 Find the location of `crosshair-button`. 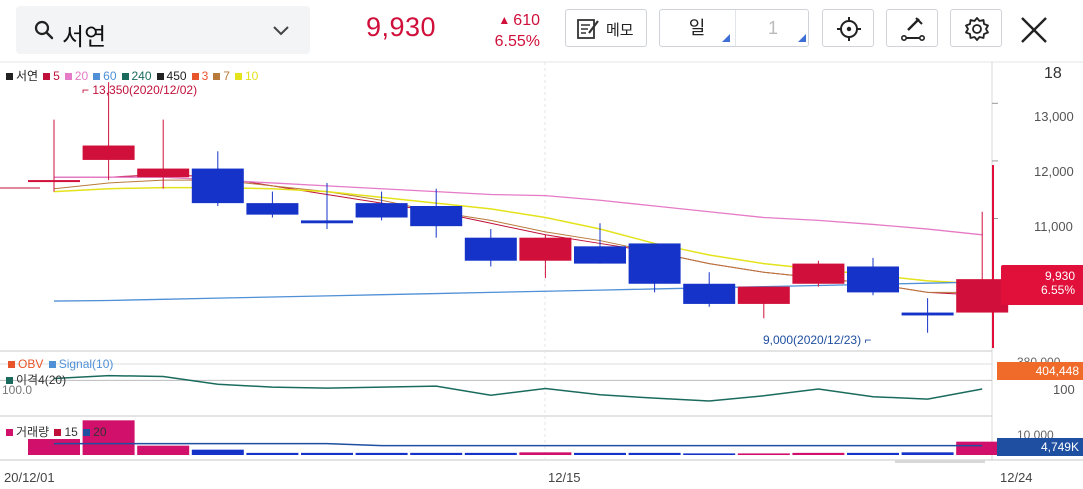

crosshair-button is located at coordinates (848, 28).